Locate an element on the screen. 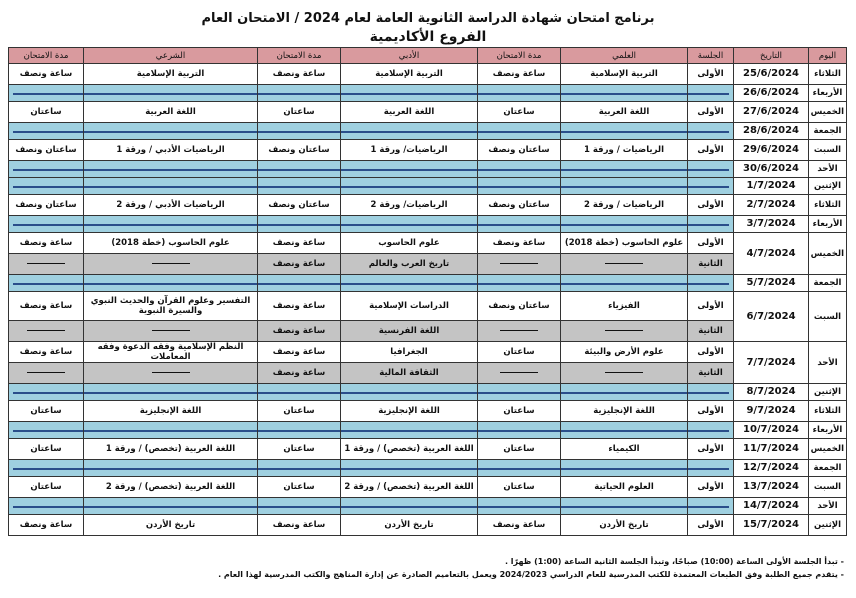 The image size is (856, 598). date-cell: 15/7/2024 is located at coordinates (771, 525).